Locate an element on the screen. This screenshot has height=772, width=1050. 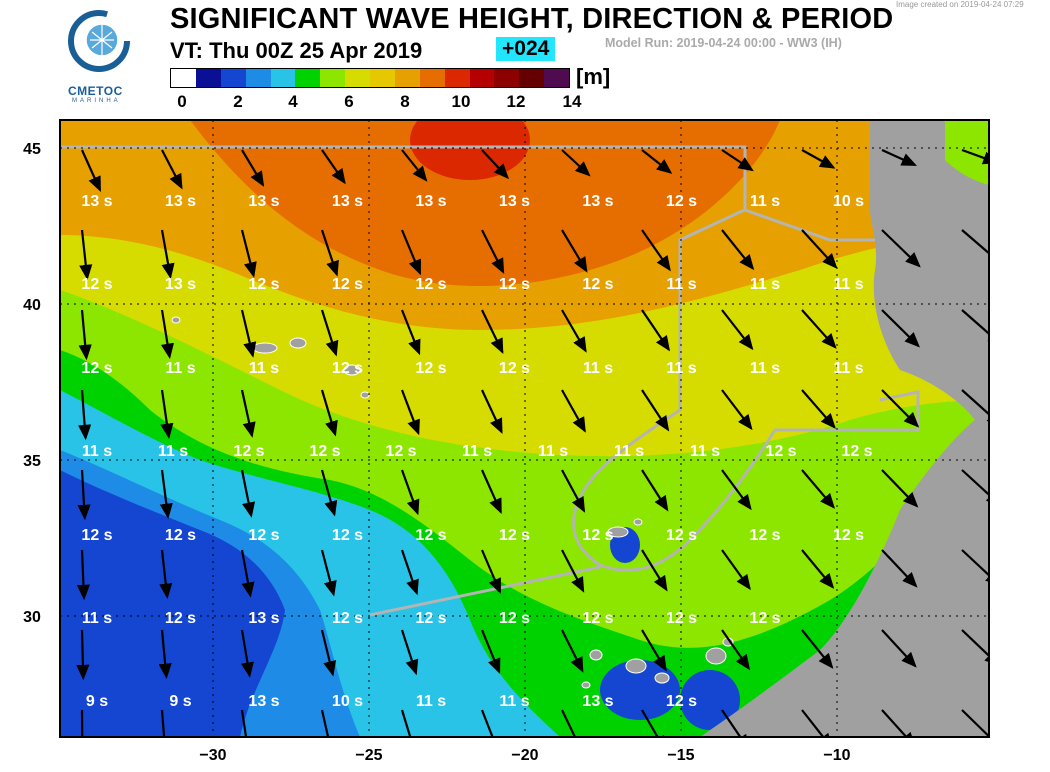
lon-tick: −25 is located at coordinates (368, 755).